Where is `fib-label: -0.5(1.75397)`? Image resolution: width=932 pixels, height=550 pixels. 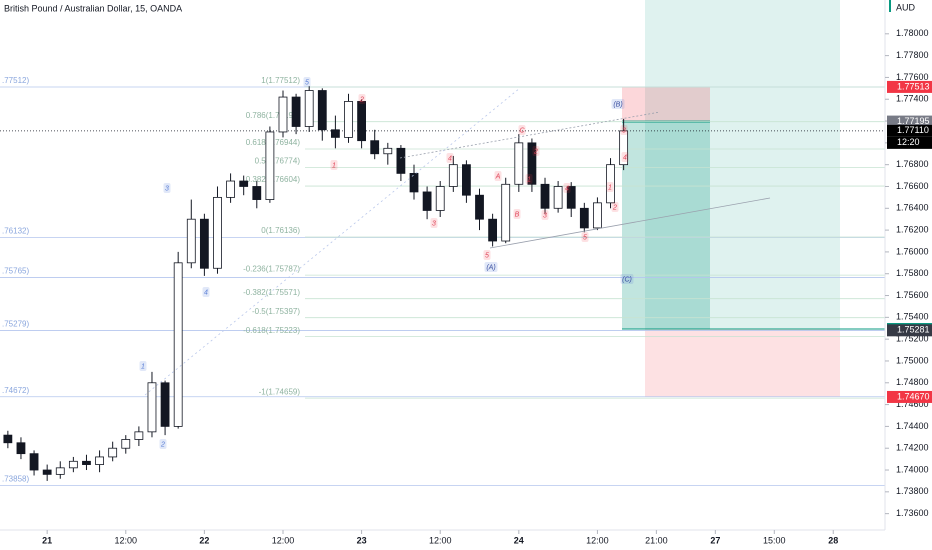
fib-label: -0.5(1.75397) is located at coordinates (276, 311).